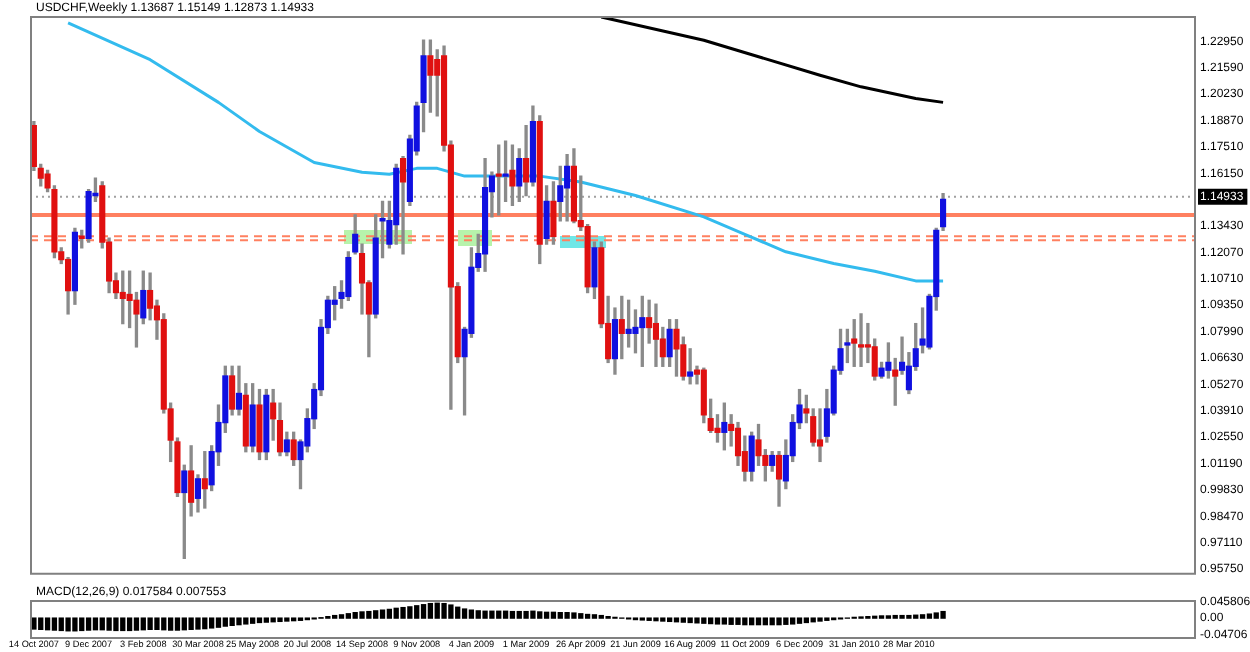 This screenshot has width=1250, height=652. Describe the element at coordinates (861, 340) in the screenshot. I see `candlestick` at that location.